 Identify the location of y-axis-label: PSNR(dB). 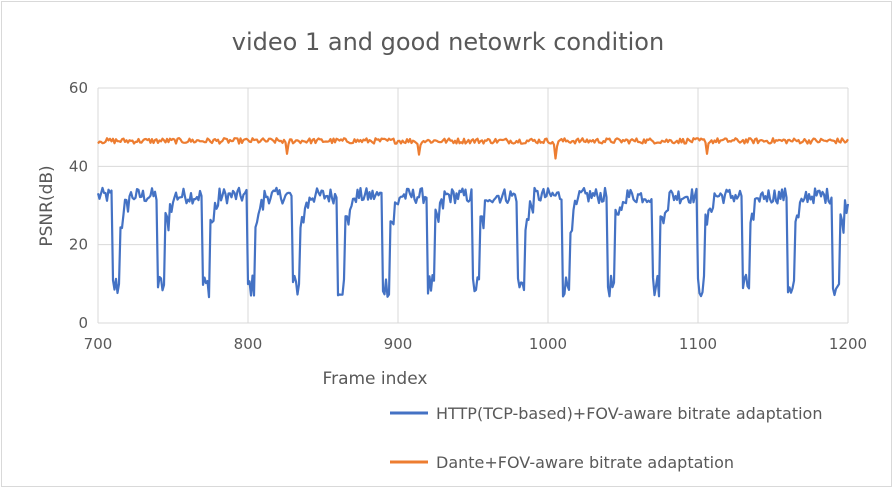
(47, 205).